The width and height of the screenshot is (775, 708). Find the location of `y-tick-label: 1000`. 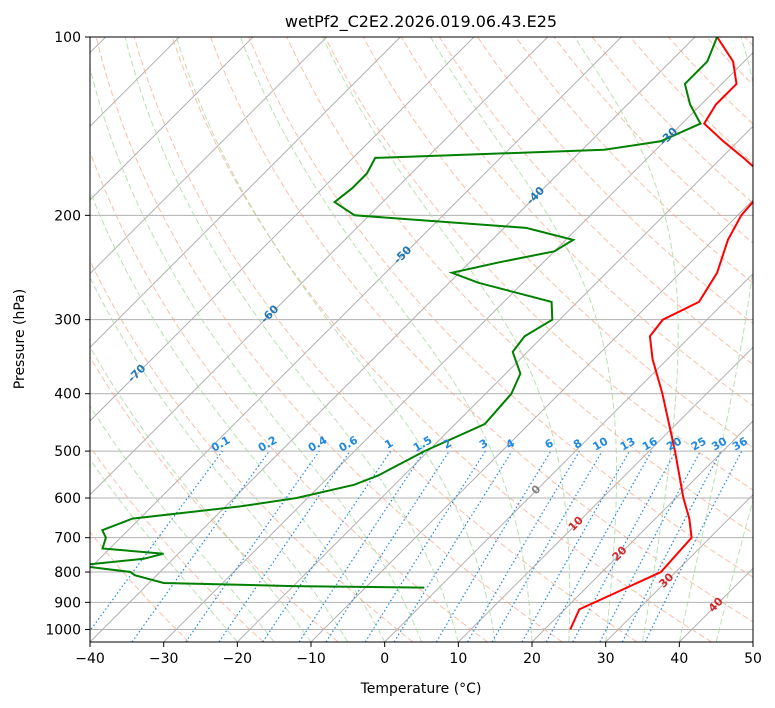

y-tick-label: 1000 is located at coordinates (63, 630).